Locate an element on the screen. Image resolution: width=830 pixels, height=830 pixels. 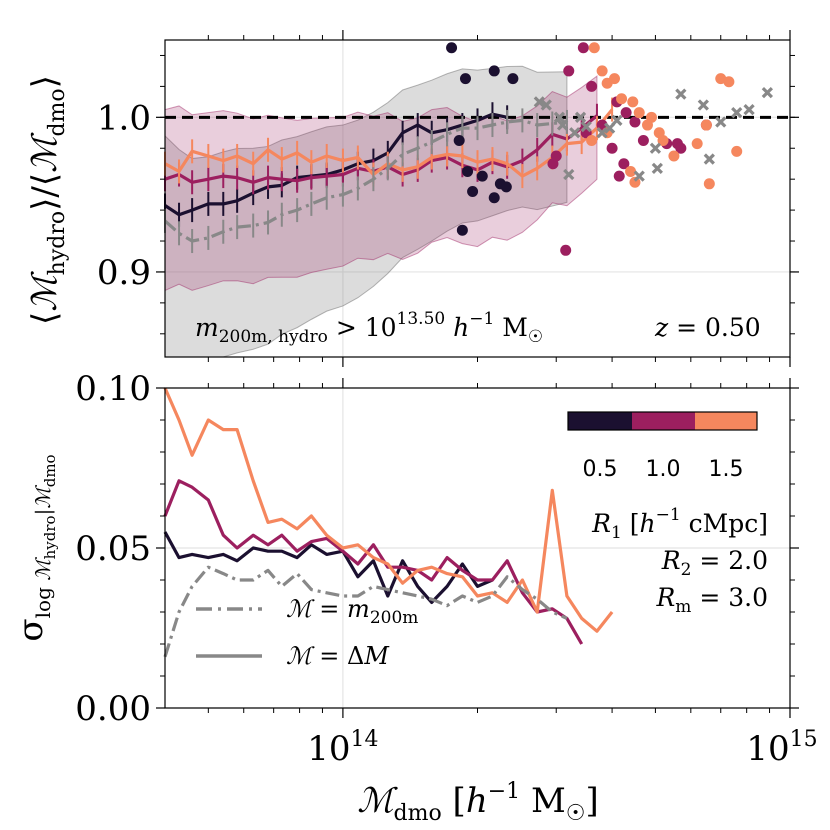
x-axis-label: ℳdmo [h−1 M☉] is located at coordinates (478, 802).